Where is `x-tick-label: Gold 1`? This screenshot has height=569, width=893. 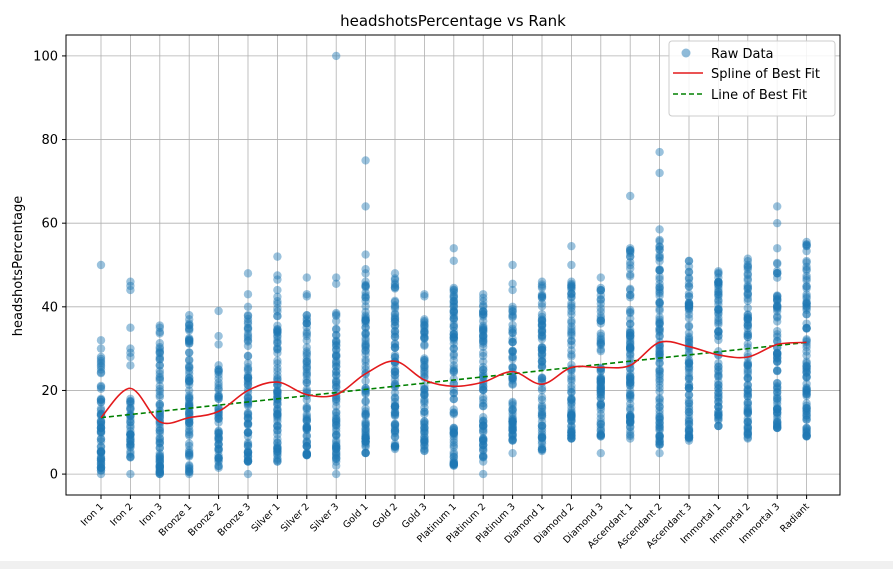 x-tick-label: Gold 1 is located at coordinates (356, 516).